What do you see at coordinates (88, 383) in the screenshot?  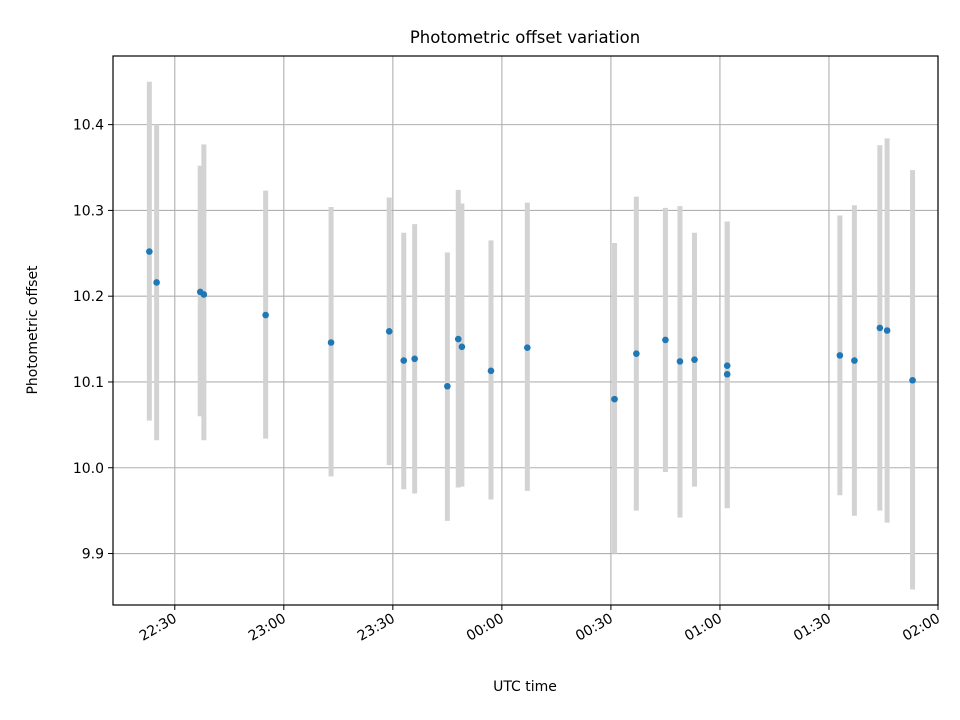 I see `y-tick-label: 10.1` at bounding box center [88, 383].